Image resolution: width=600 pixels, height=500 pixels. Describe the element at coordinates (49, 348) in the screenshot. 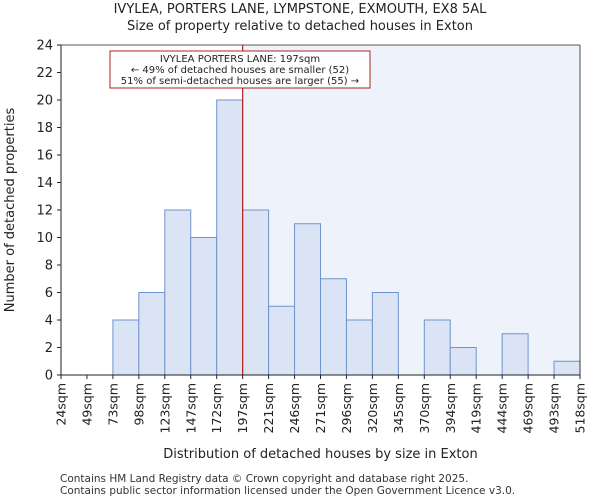

I see `y-tick-label: 2` at that location.